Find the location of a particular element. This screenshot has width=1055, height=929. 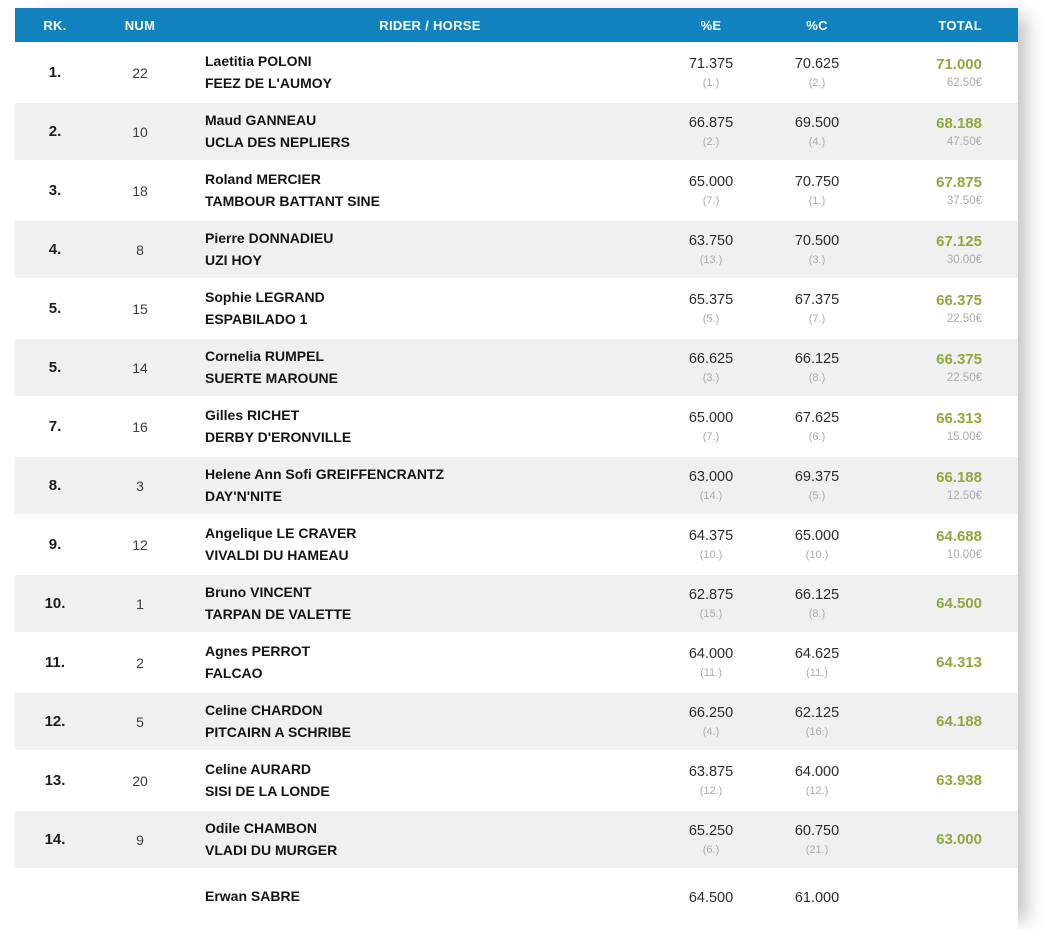

pct-e-rank: (3.) is located at coordinates (711, 377).